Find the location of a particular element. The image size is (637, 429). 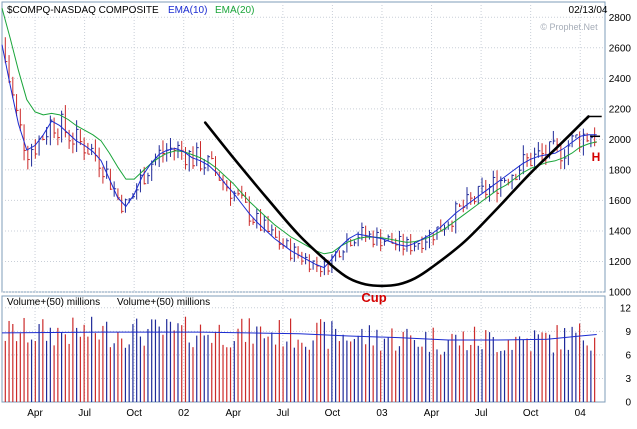

price-tick-label: 1600 is located at coordinates (620, 201).